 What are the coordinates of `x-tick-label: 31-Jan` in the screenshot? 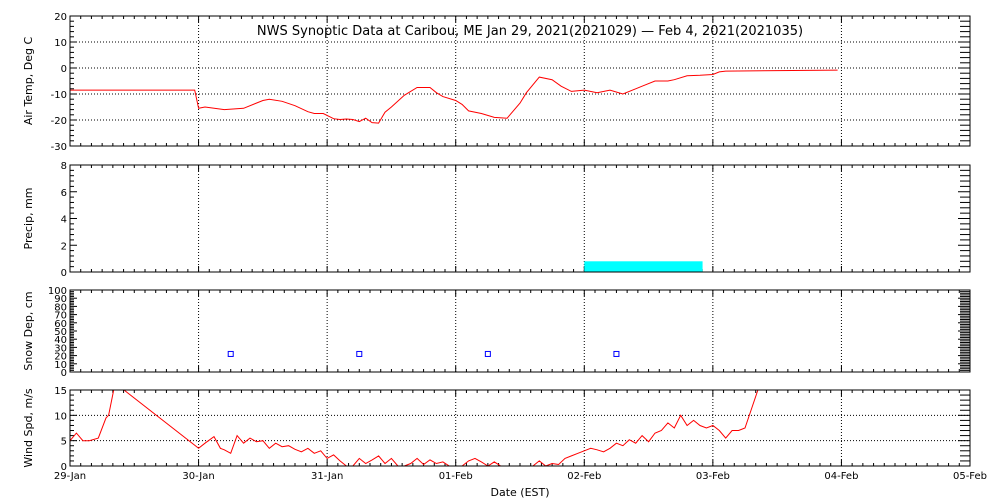 It's located at (327, 476).